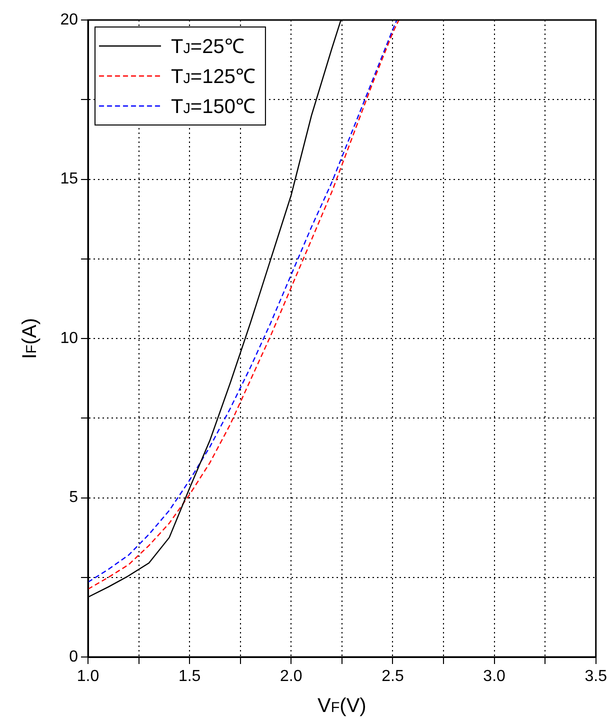  I want to click on y-tick-label: 0, so click(73, 657).